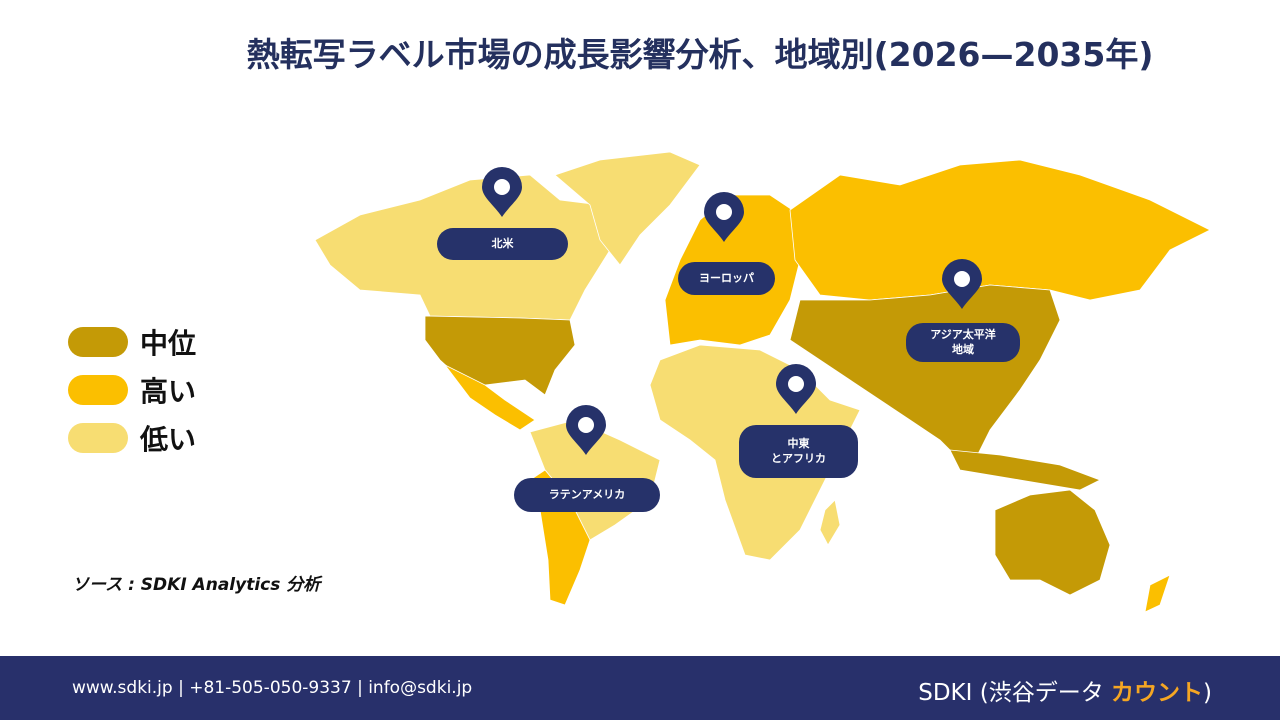 The image size is (1280, 720). I want to click on legend: 中位 高い 低い, so click(132, 390).